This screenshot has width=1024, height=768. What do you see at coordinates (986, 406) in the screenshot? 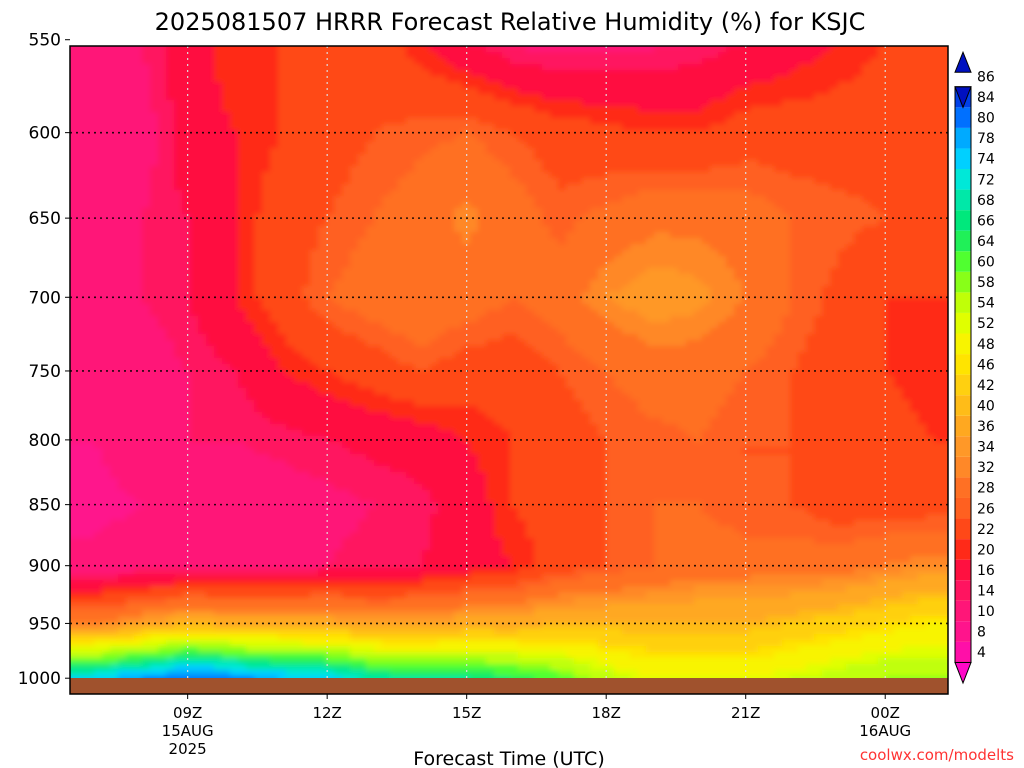
I see `colorbar-label-40: 40` at bounding box center [986, 406].